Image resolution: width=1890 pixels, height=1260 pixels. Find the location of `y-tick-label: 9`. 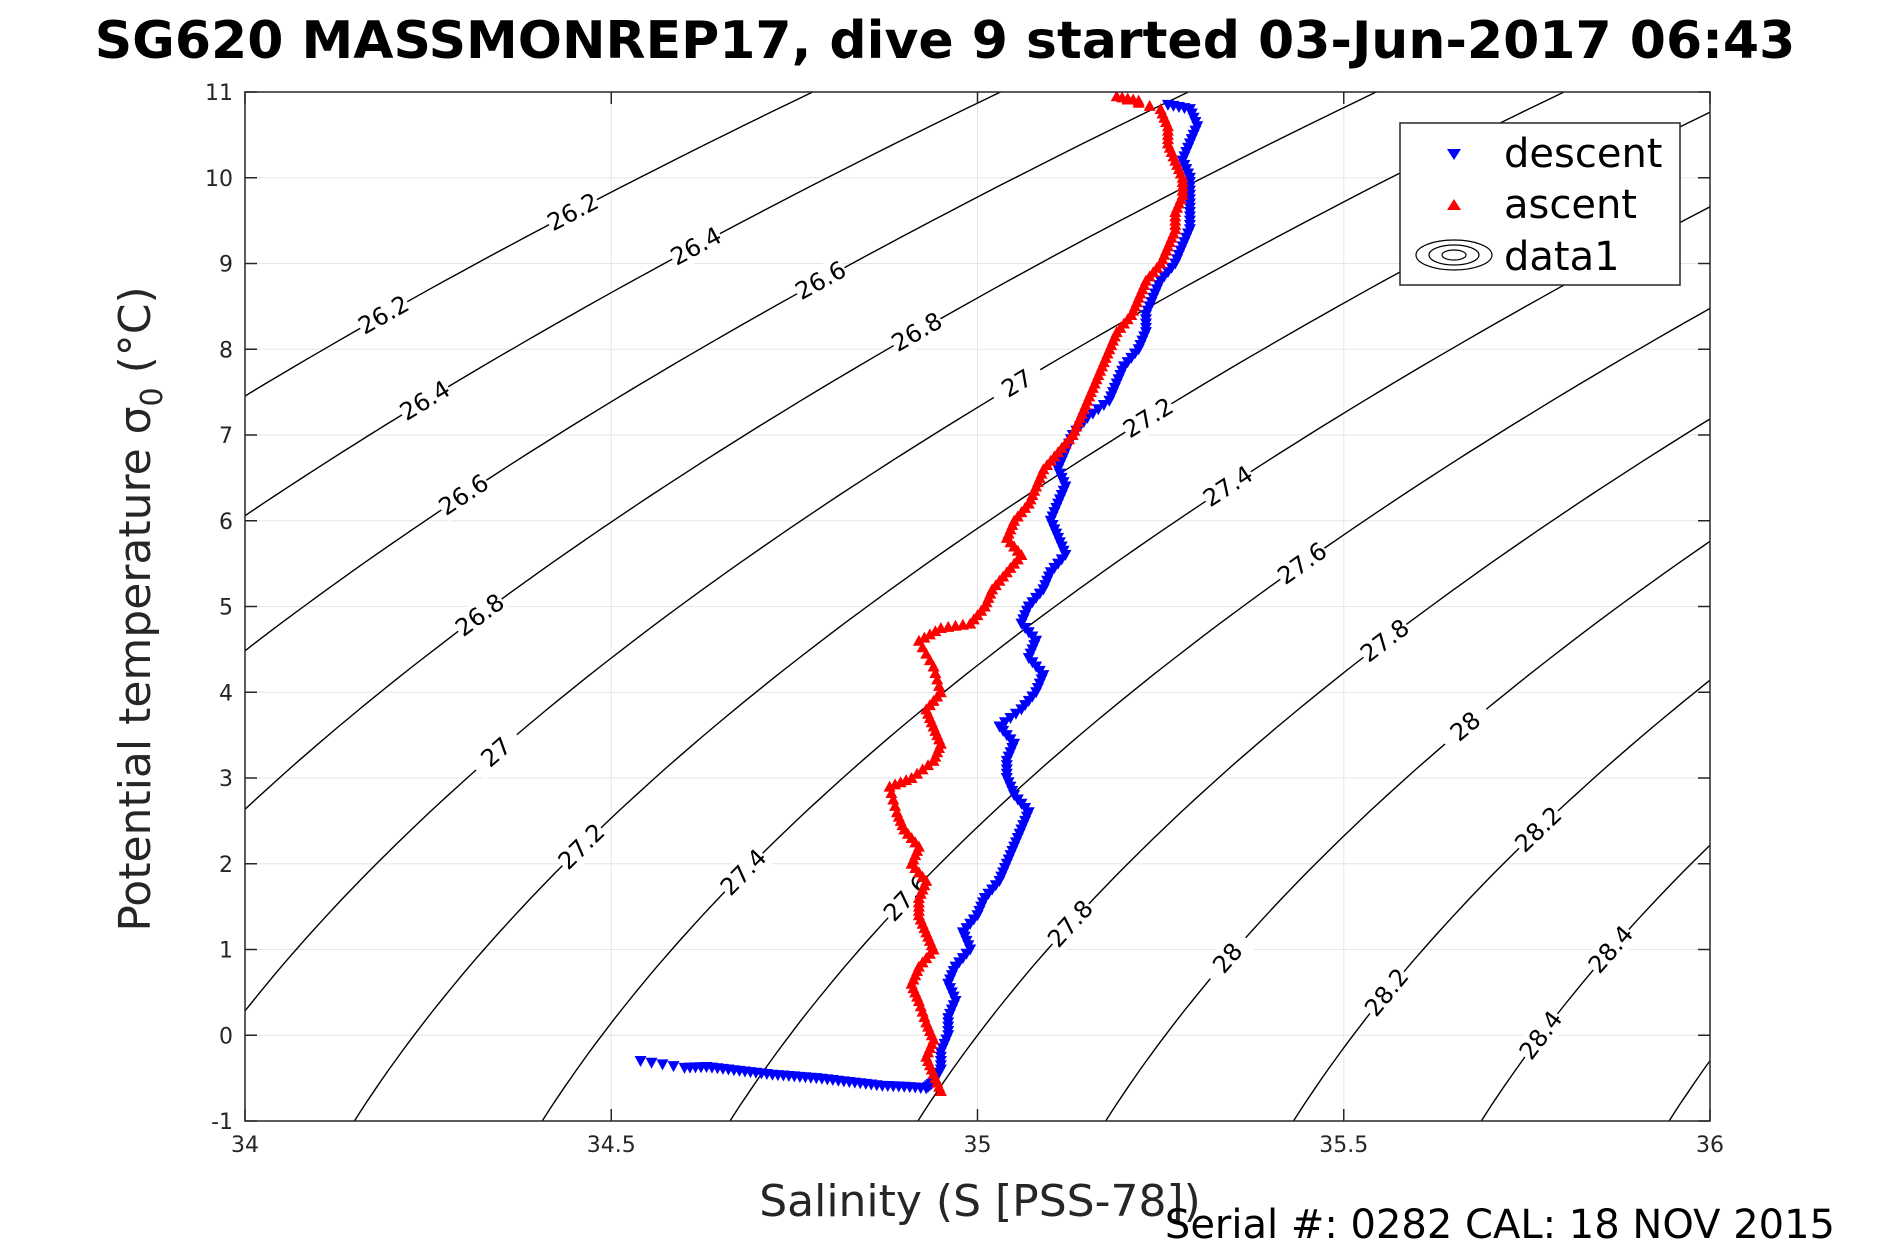

y-tick-label: 9 is located at coordinates (226, 265).